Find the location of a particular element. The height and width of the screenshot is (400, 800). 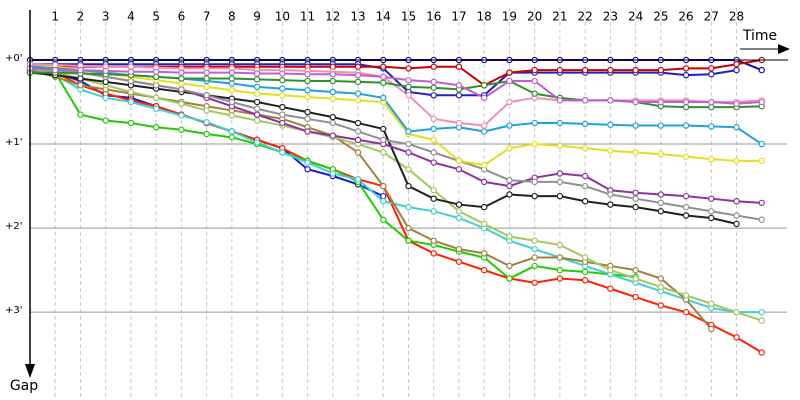

x-tick-label: 17 is located at coordinates (458, 17).